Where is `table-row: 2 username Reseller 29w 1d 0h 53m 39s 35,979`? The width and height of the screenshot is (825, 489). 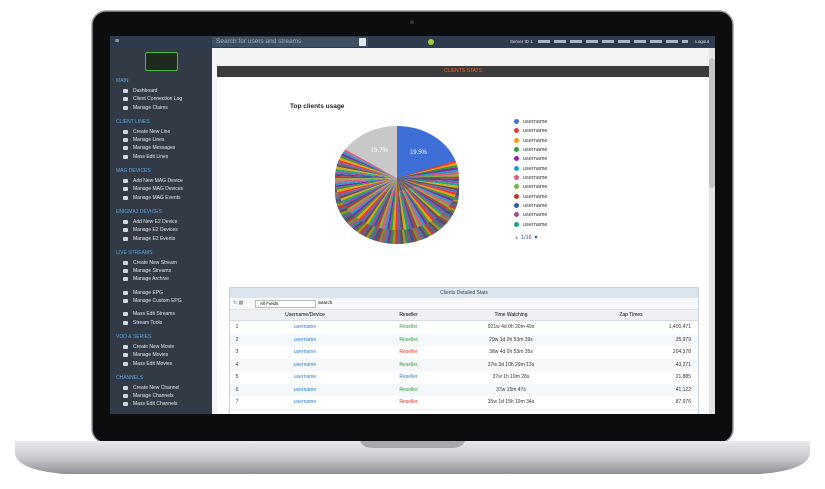 table-row: 2 username Reseller 29w 1d 0h 53m 39s 35,979 is located at coordinates (464, 340).